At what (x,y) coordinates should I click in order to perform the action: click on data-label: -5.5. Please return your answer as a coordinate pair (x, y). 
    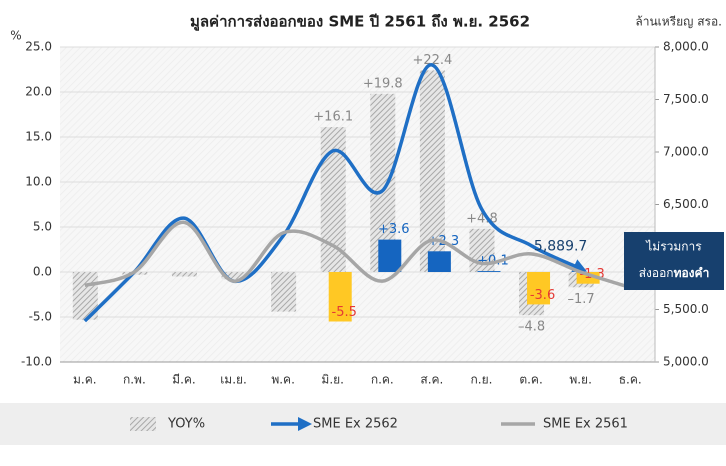
    Looking at the image, I should click on (344, 312).